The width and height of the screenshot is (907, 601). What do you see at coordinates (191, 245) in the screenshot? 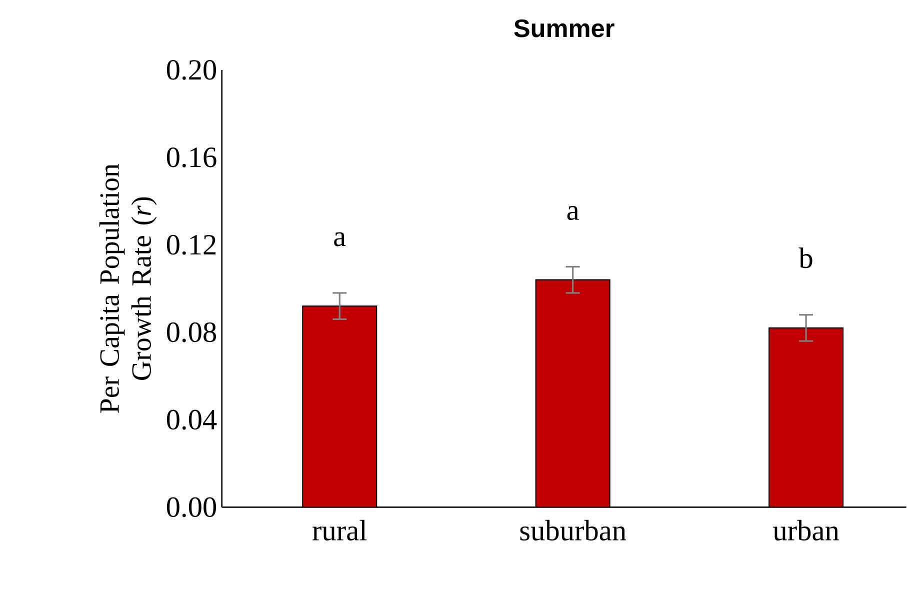
I see `y-tick-label: 0.12` at bounding box center [191, 245].